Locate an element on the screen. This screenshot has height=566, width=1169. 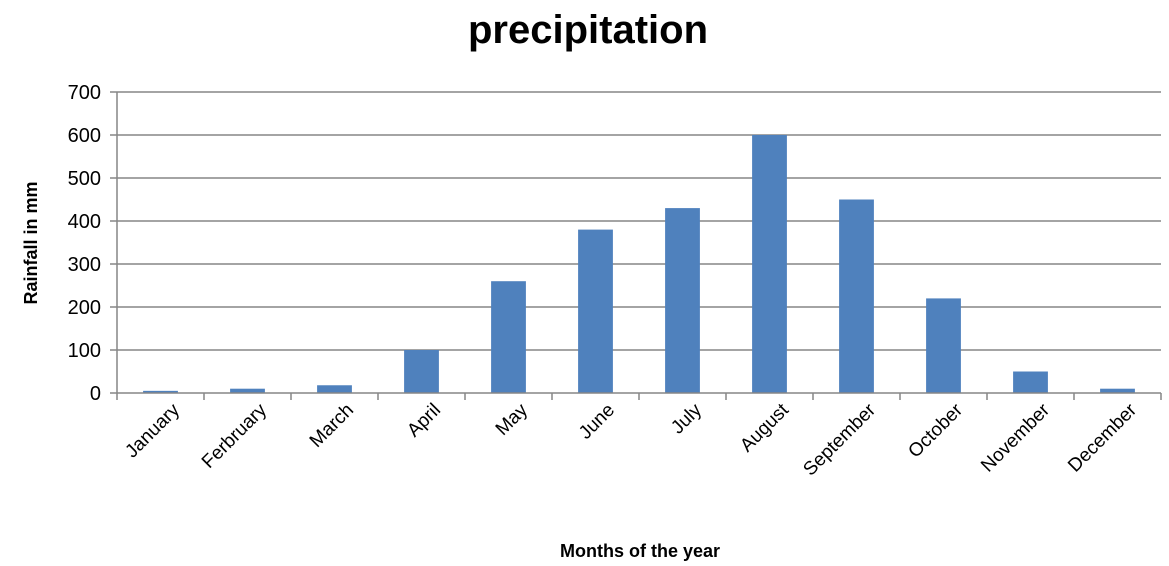
y-tick-label: 200 is located at coordinates (84, 308).